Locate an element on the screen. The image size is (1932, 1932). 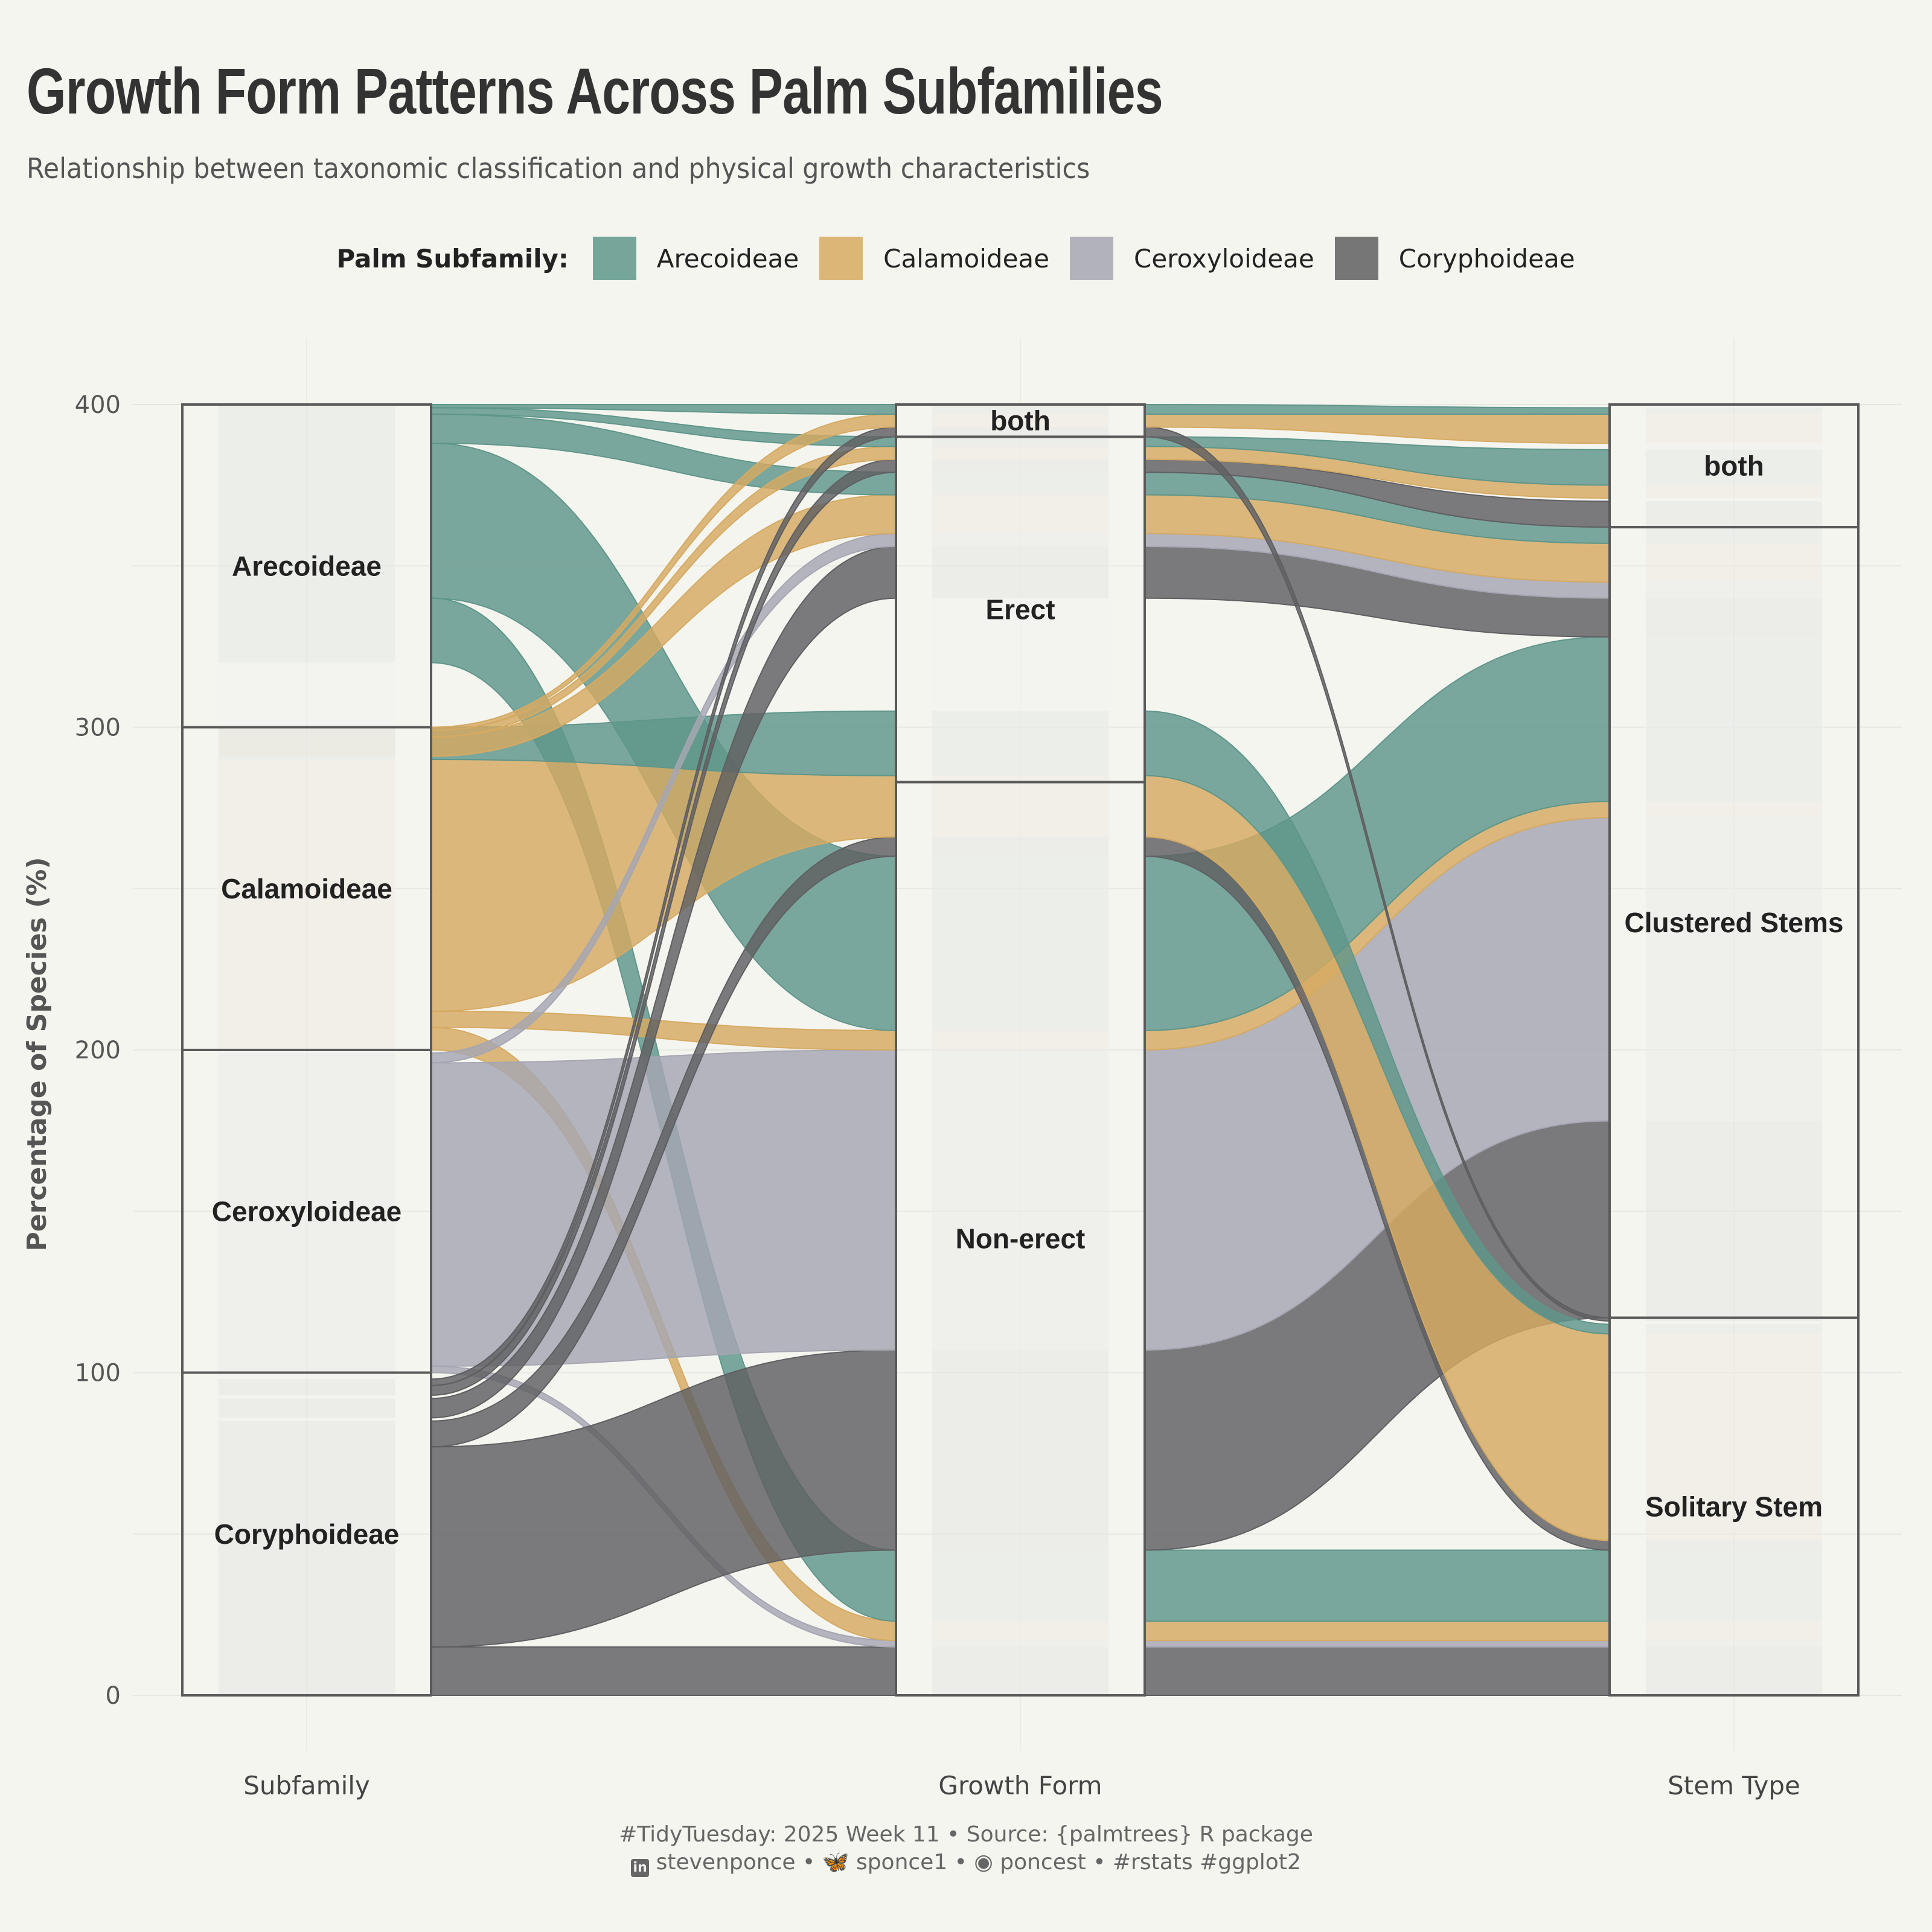
stratum-label: Clustered Stems is located at coordinates (1733, 923).